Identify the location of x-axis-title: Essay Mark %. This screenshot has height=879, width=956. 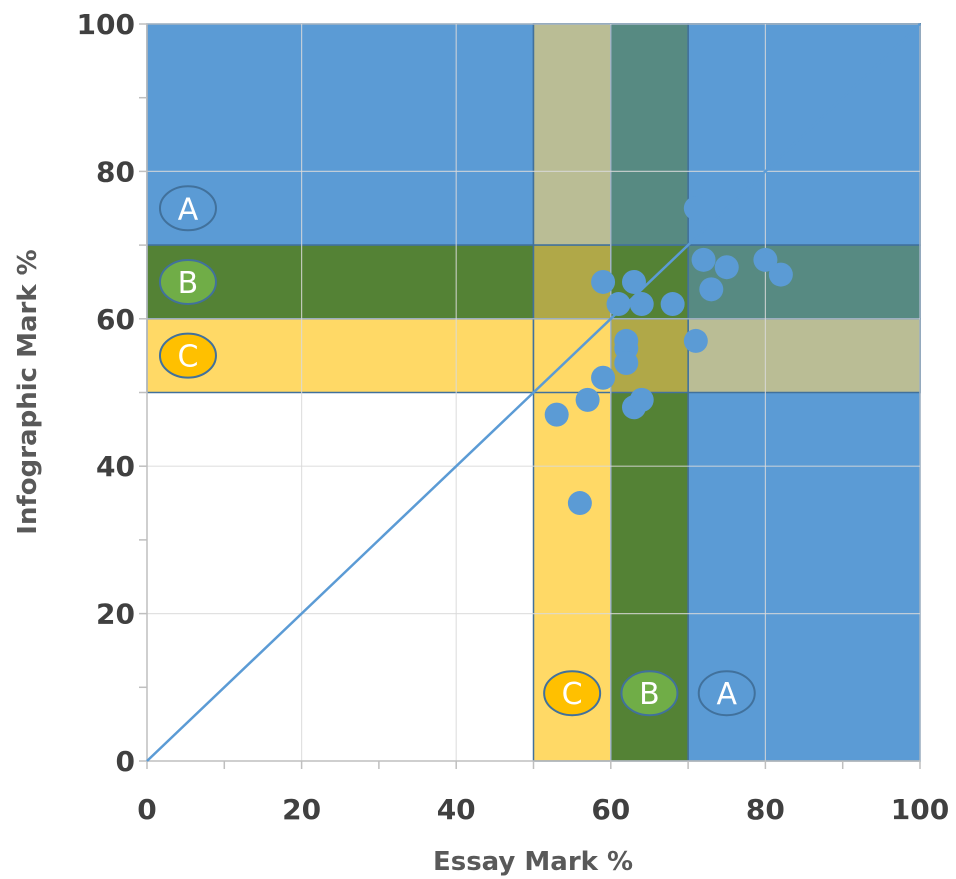
(533, 862).